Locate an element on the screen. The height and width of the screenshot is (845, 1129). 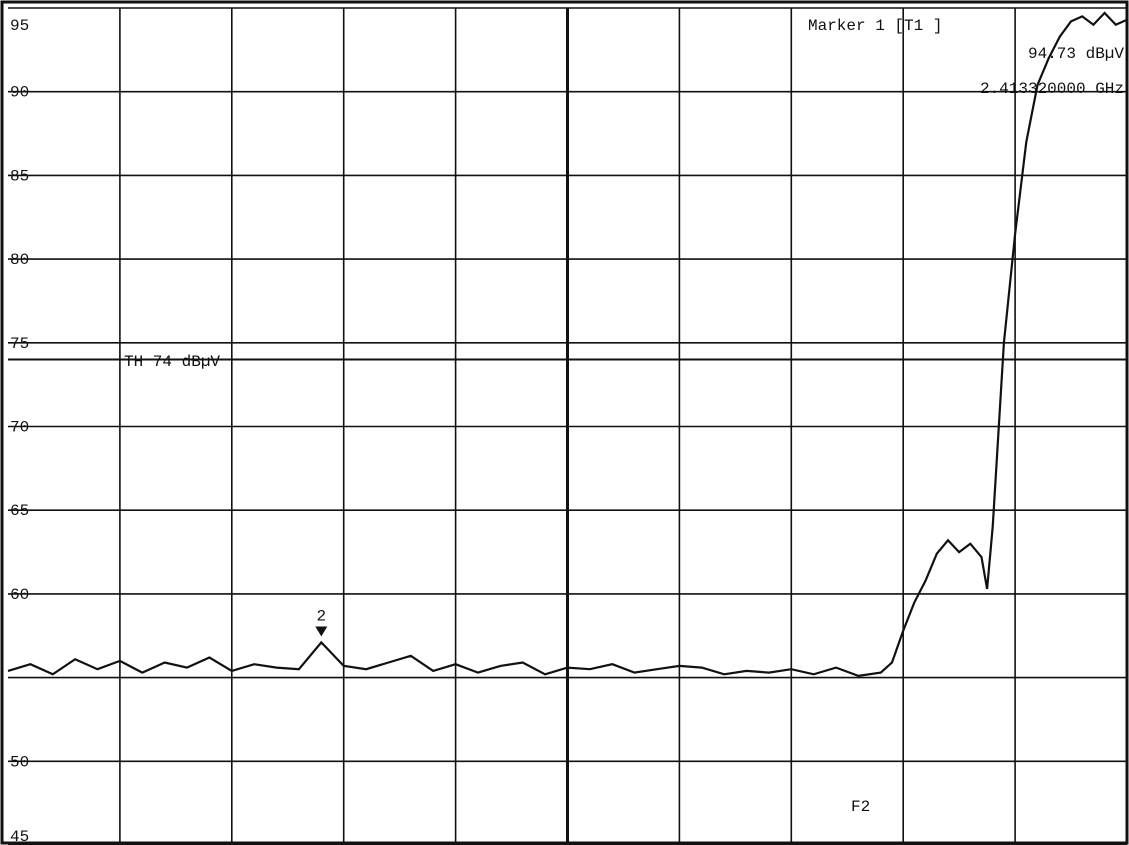
marker-1-title: Marker 1 [T1 ] is located at coordinates (875, 26).